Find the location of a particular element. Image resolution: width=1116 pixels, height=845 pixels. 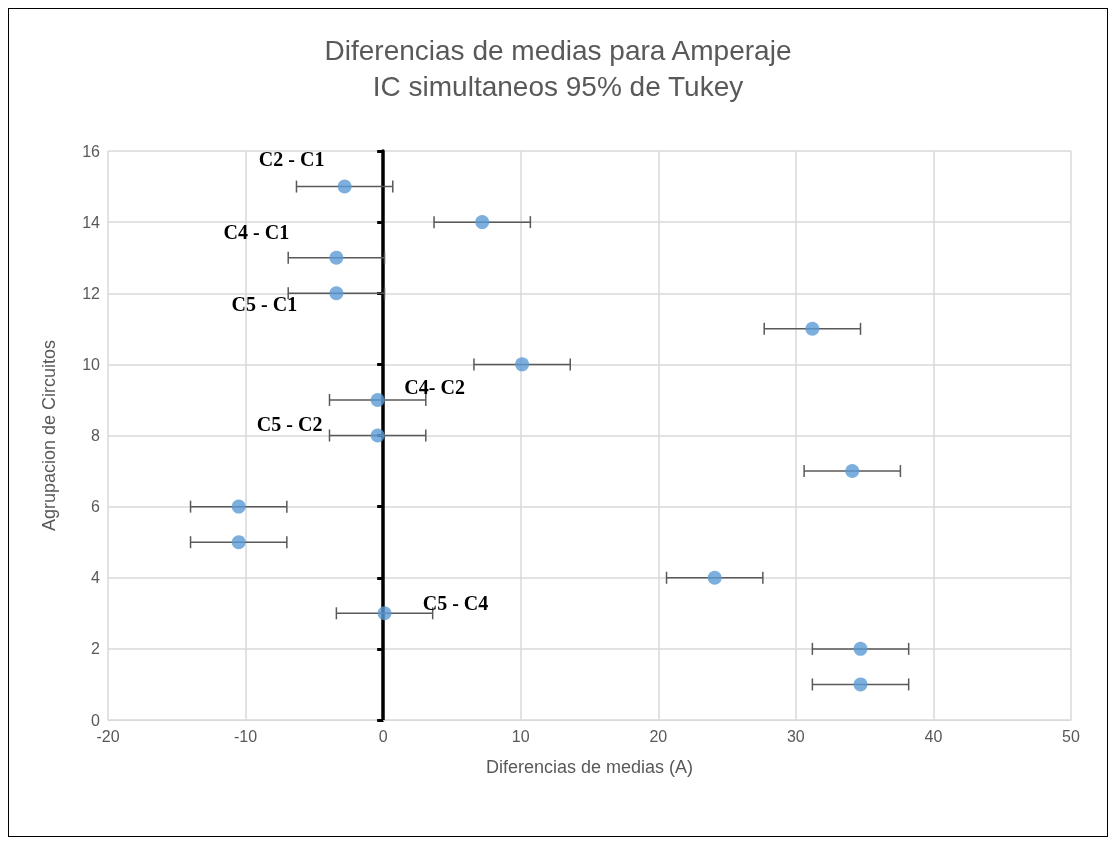

y-tick-label: 0 is located at coordinates (96, 720).